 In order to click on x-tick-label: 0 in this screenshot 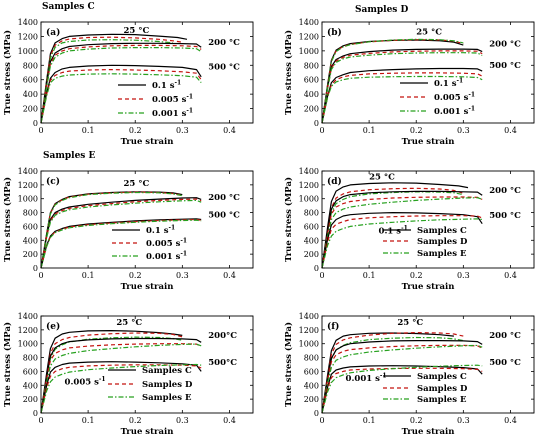, I will do `click(40, 275)`.